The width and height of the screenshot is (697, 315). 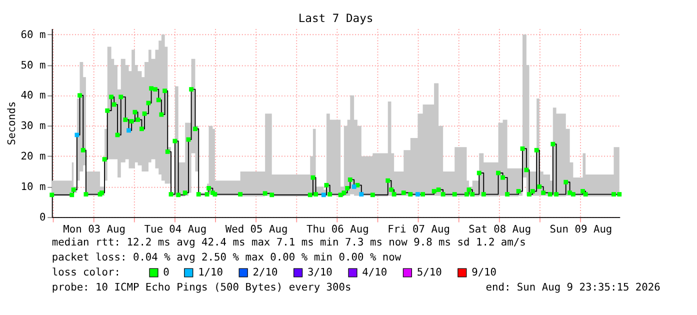 I want to click on legend-title: loss color:, so click(x=86, y=272).